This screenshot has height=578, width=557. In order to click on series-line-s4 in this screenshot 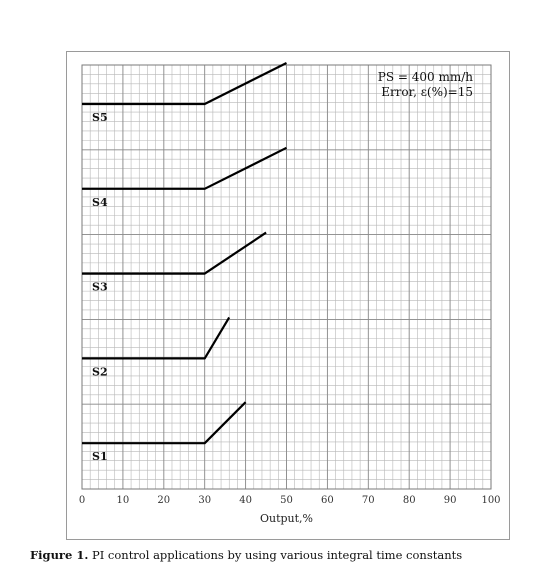, I will do `click(184, 168)`.